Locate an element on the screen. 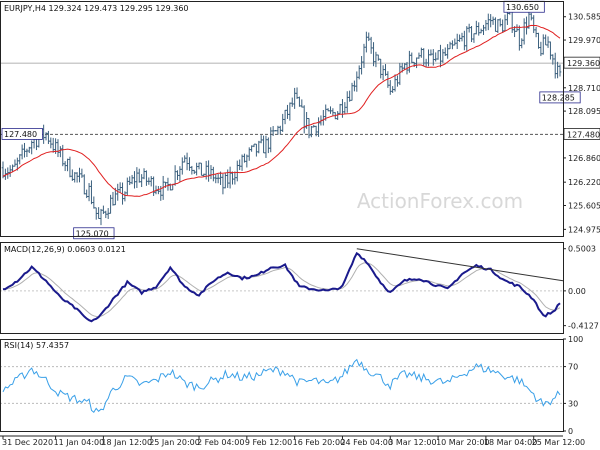 This screenshot has width=600, height=450. x-tick-label: 18 Mar 04:00 is located at coordinates (510, 442).